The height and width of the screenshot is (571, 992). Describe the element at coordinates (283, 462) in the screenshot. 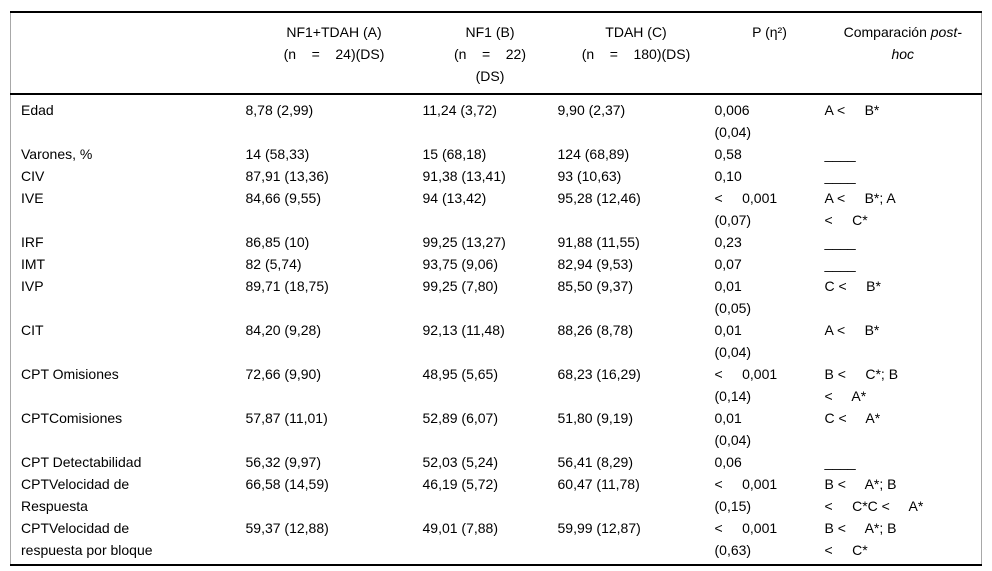

I see `cell-group-a-value: 56,32 (9,97)` at that location.